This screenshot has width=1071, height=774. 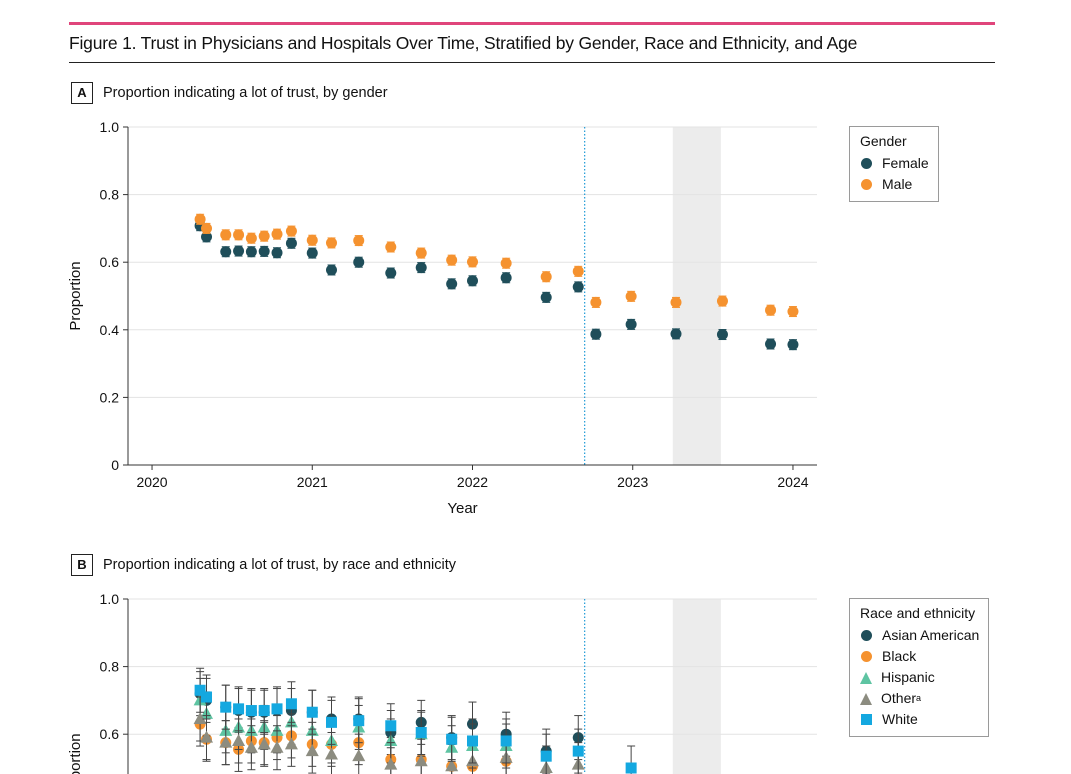 I want to click on x-tick-label: 2021, so click(x=312, y=482).